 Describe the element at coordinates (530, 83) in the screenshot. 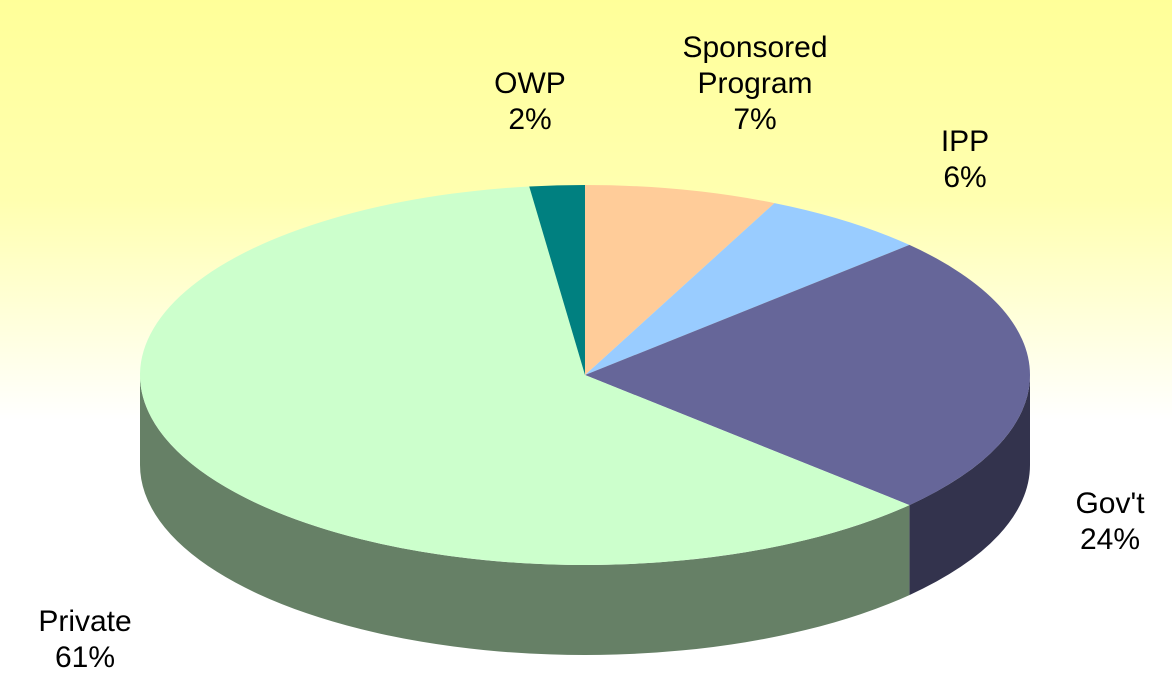

I see `category-label: OWP` at that location.